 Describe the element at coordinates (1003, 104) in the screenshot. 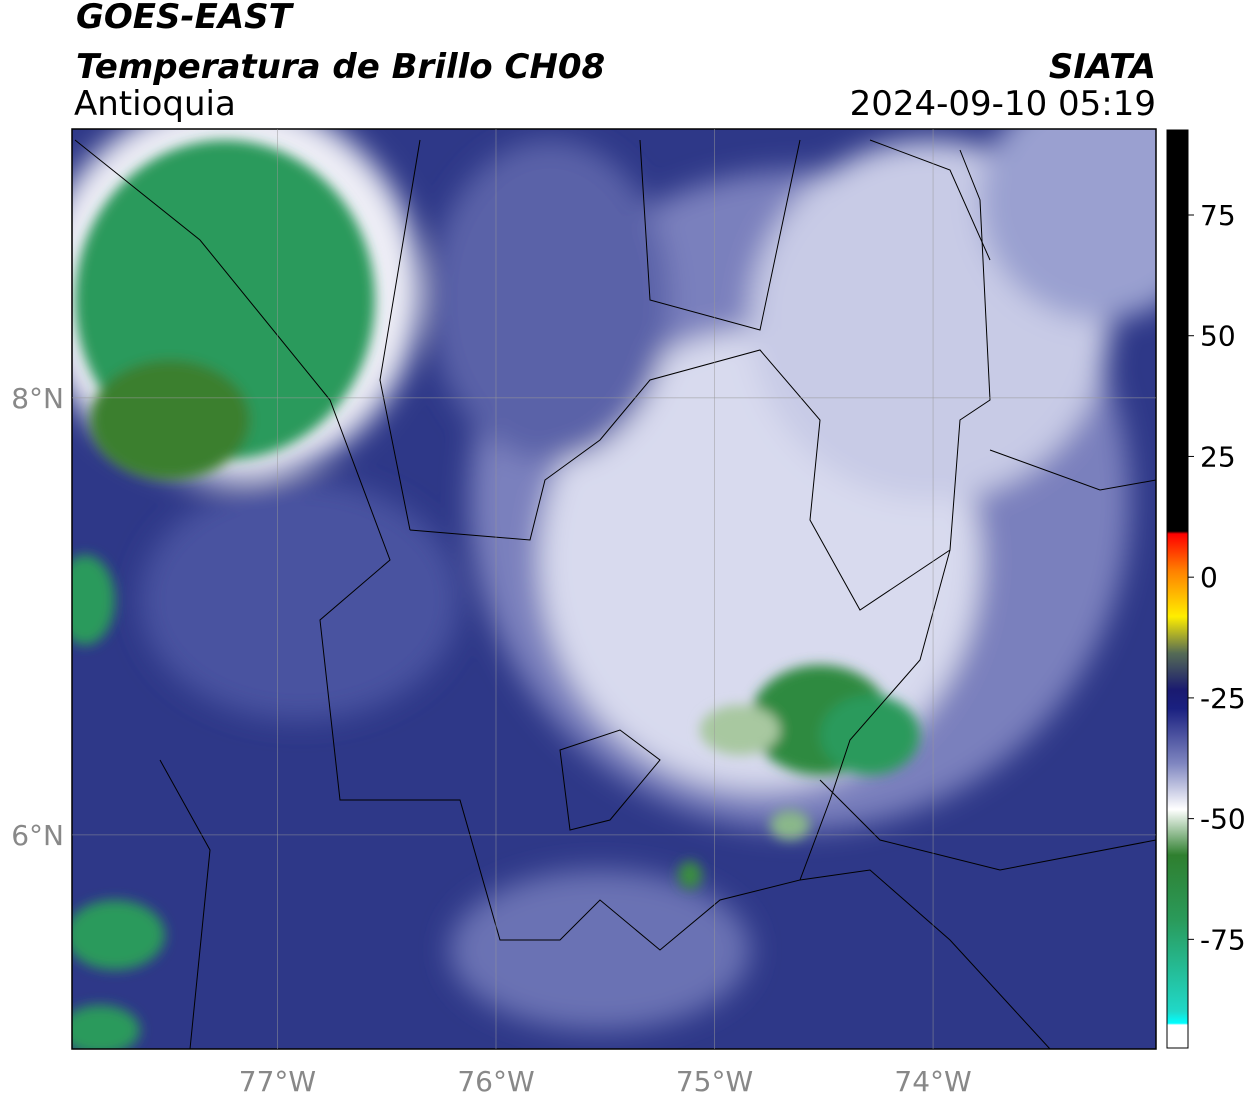

I see `datetime: 2024-09-10 05:19` at that location.